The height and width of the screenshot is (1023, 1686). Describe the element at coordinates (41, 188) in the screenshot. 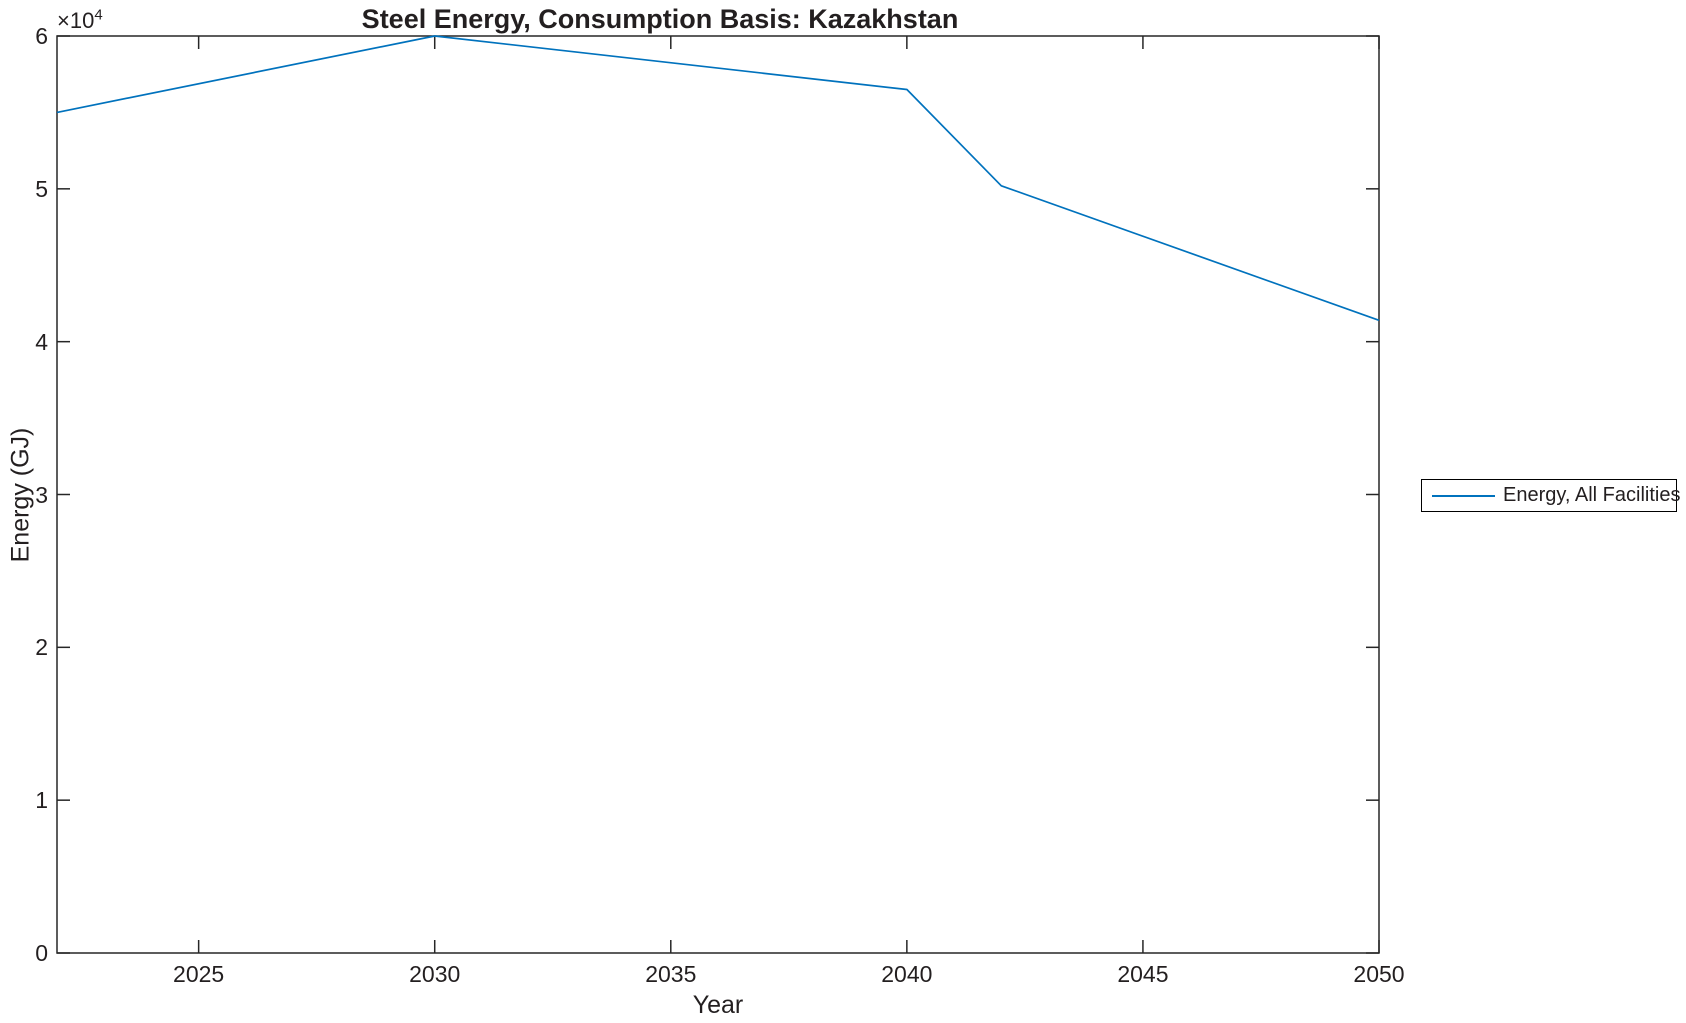

I see `y-tick-label: 5` at that location.